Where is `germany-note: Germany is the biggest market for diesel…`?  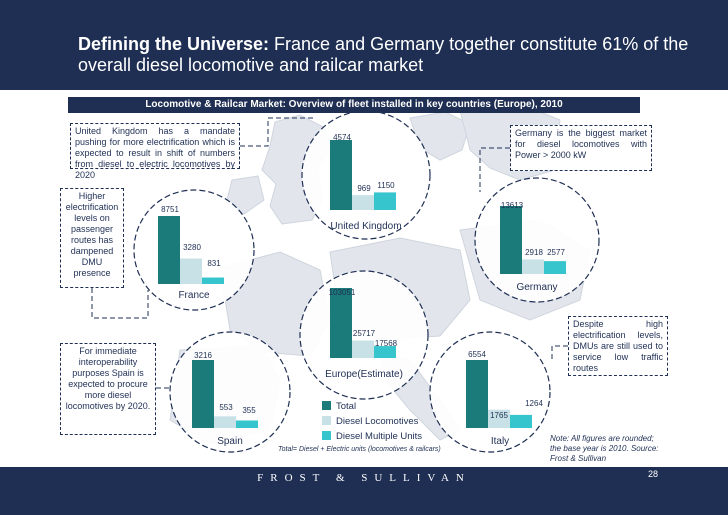 germany-note: Germany is the biggest market for diesel… is located at coordinates (581, 148).